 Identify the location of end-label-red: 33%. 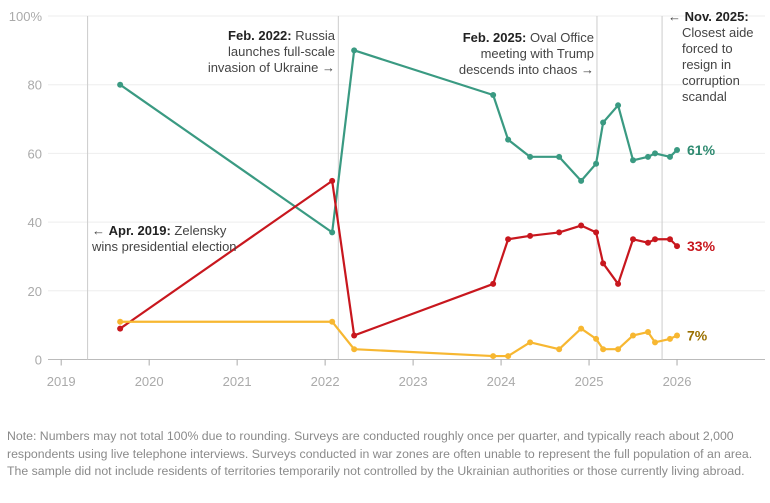
(701, 246).